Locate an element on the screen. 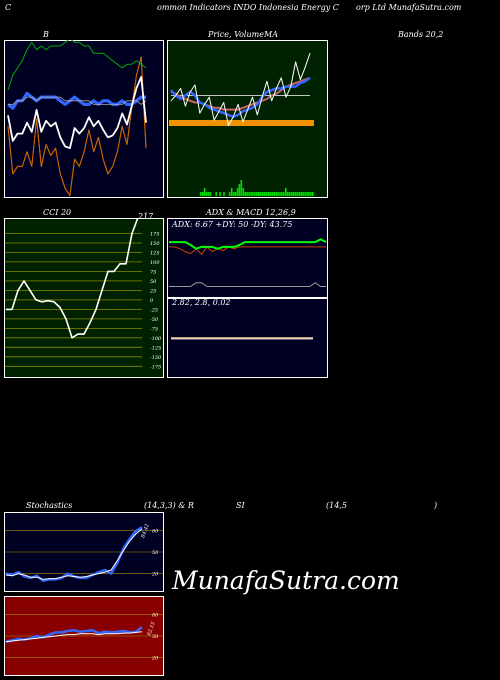  cci-tick-label: -75 is located at coordinates (154, 329).